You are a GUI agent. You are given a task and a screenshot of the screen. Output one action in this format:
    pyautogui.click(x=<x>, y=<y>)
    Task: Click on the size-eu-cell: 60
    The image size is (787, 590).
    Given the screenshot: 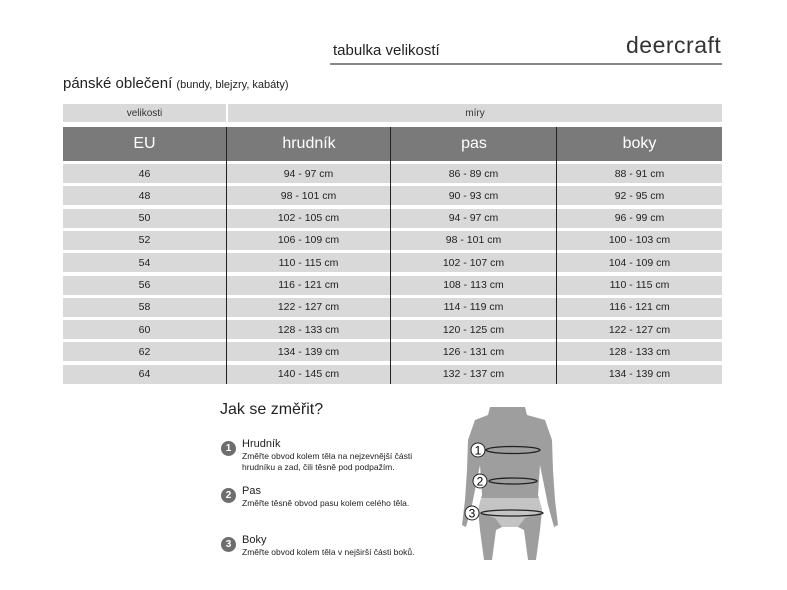 What is the action you would take?
    pyautogui.click(x=144, y=330)
    